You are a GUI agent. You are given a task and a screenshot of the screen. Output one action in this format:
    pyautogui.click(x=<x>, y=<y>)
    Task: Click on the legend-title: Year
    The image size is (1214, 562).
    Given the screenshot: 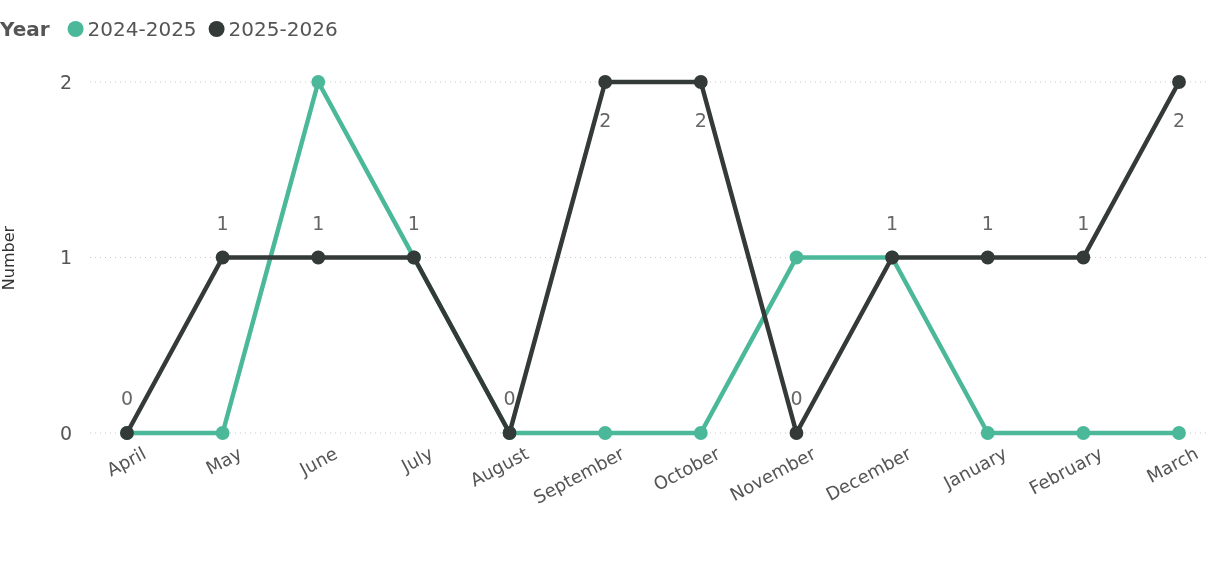 What is the action you would take?
    pyautogui.click(x=25, y=29)
    